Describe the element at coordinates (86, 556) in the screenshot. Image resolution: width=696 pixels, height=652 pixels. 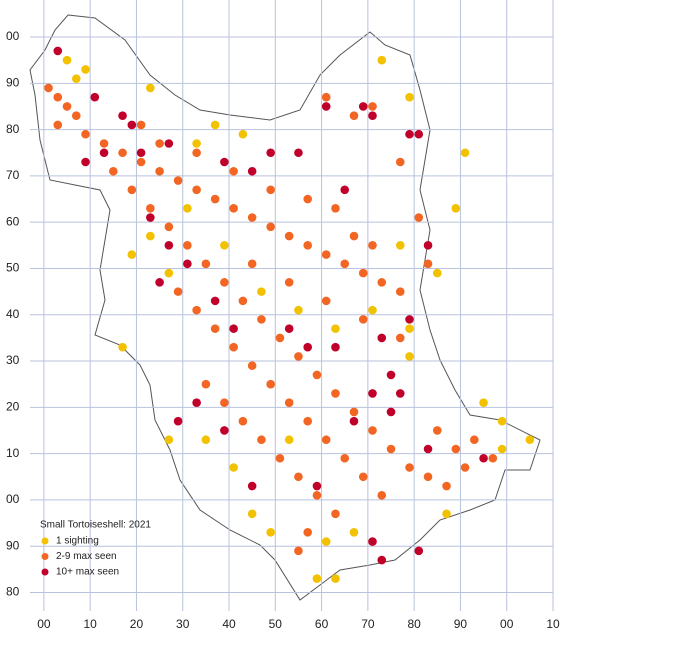
I see `legend-label: 2-9 max seen` at that location.